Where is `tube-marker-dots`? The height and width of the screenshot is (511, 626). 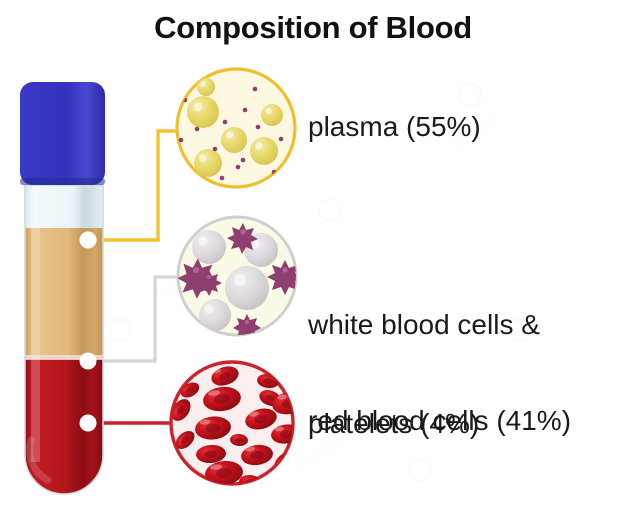
tube-marker-dots is located at coordinates (88, 331).